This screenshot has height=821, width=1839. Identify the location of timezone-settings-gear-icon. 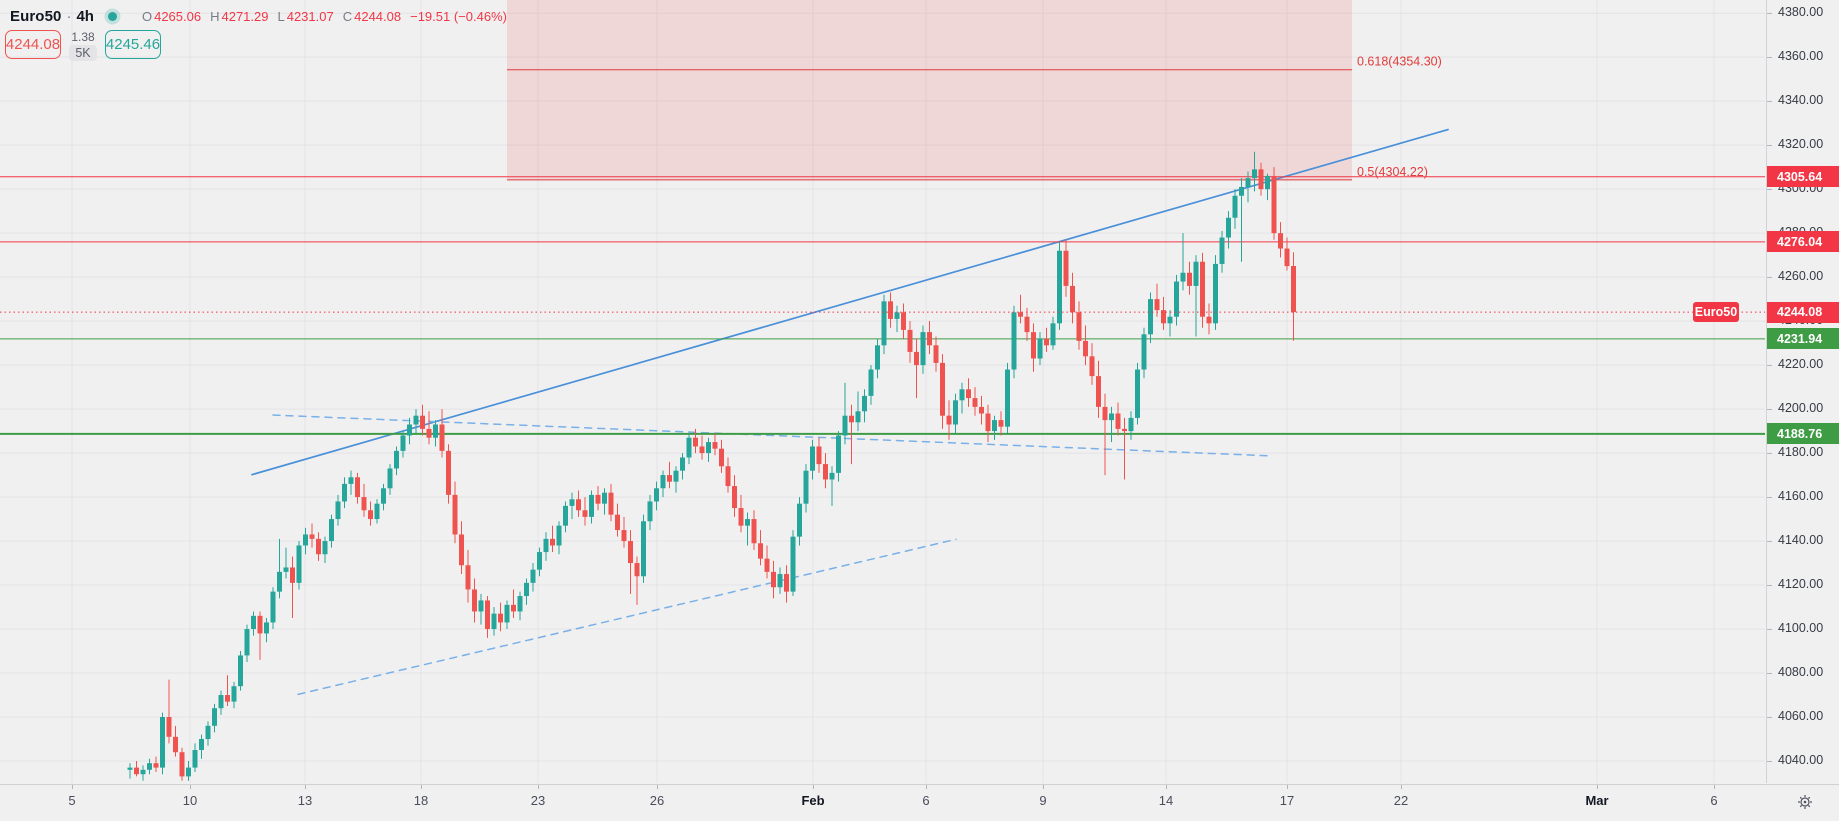
(1805, 802).